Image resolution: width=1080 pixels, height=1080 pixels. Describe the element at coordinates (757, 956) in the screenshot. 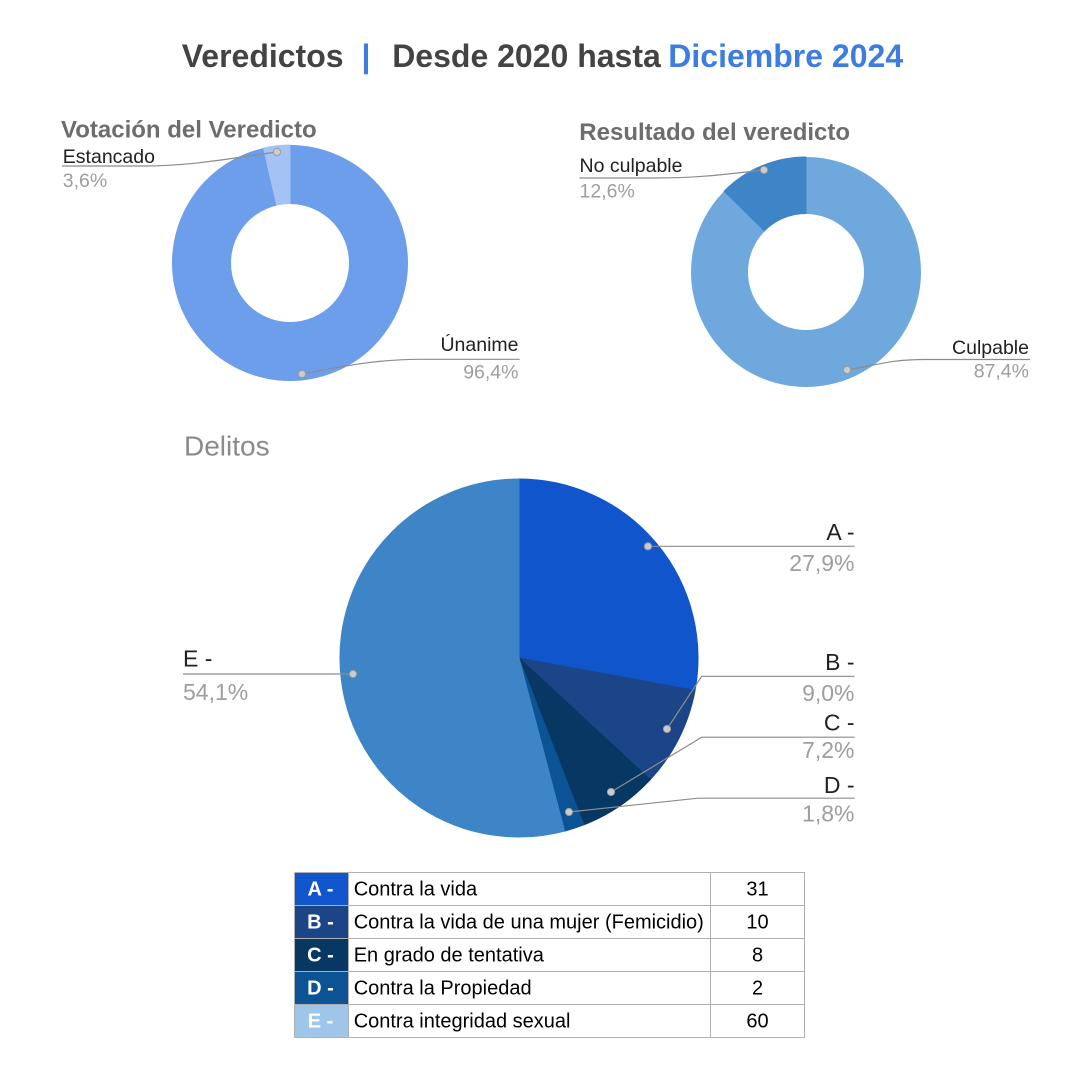

I see `svg-text: 8` at that location.